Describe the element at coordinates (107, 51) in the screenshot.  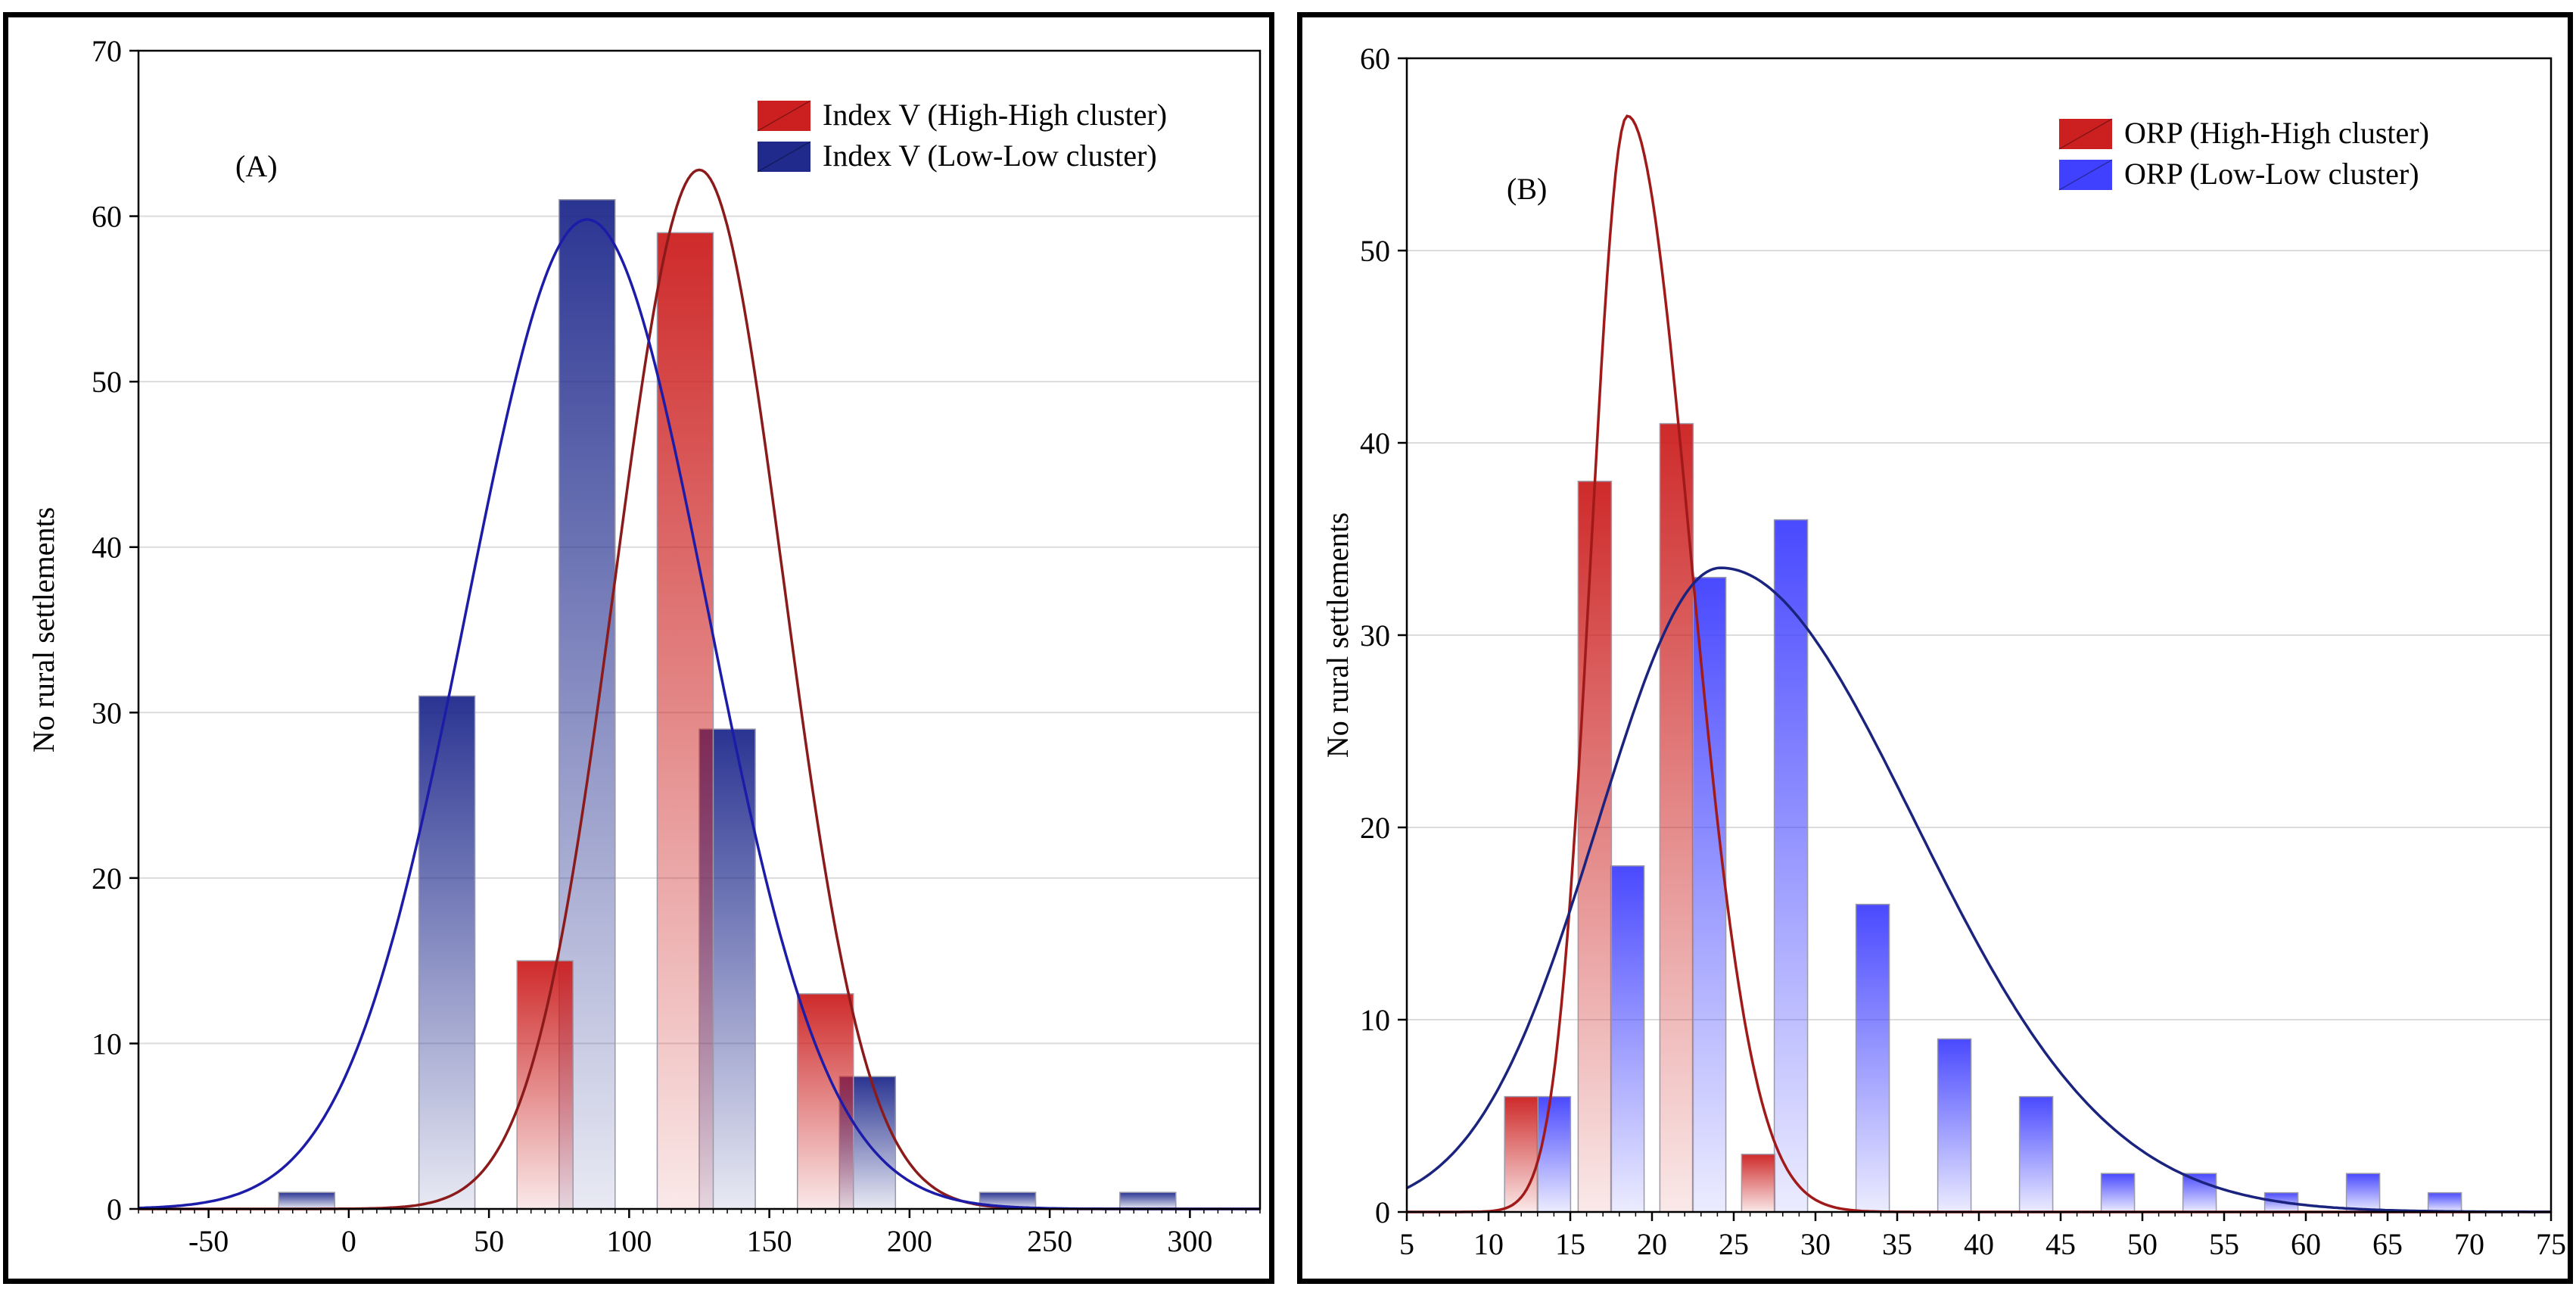
I see `y-tick-label: 70` at that location.